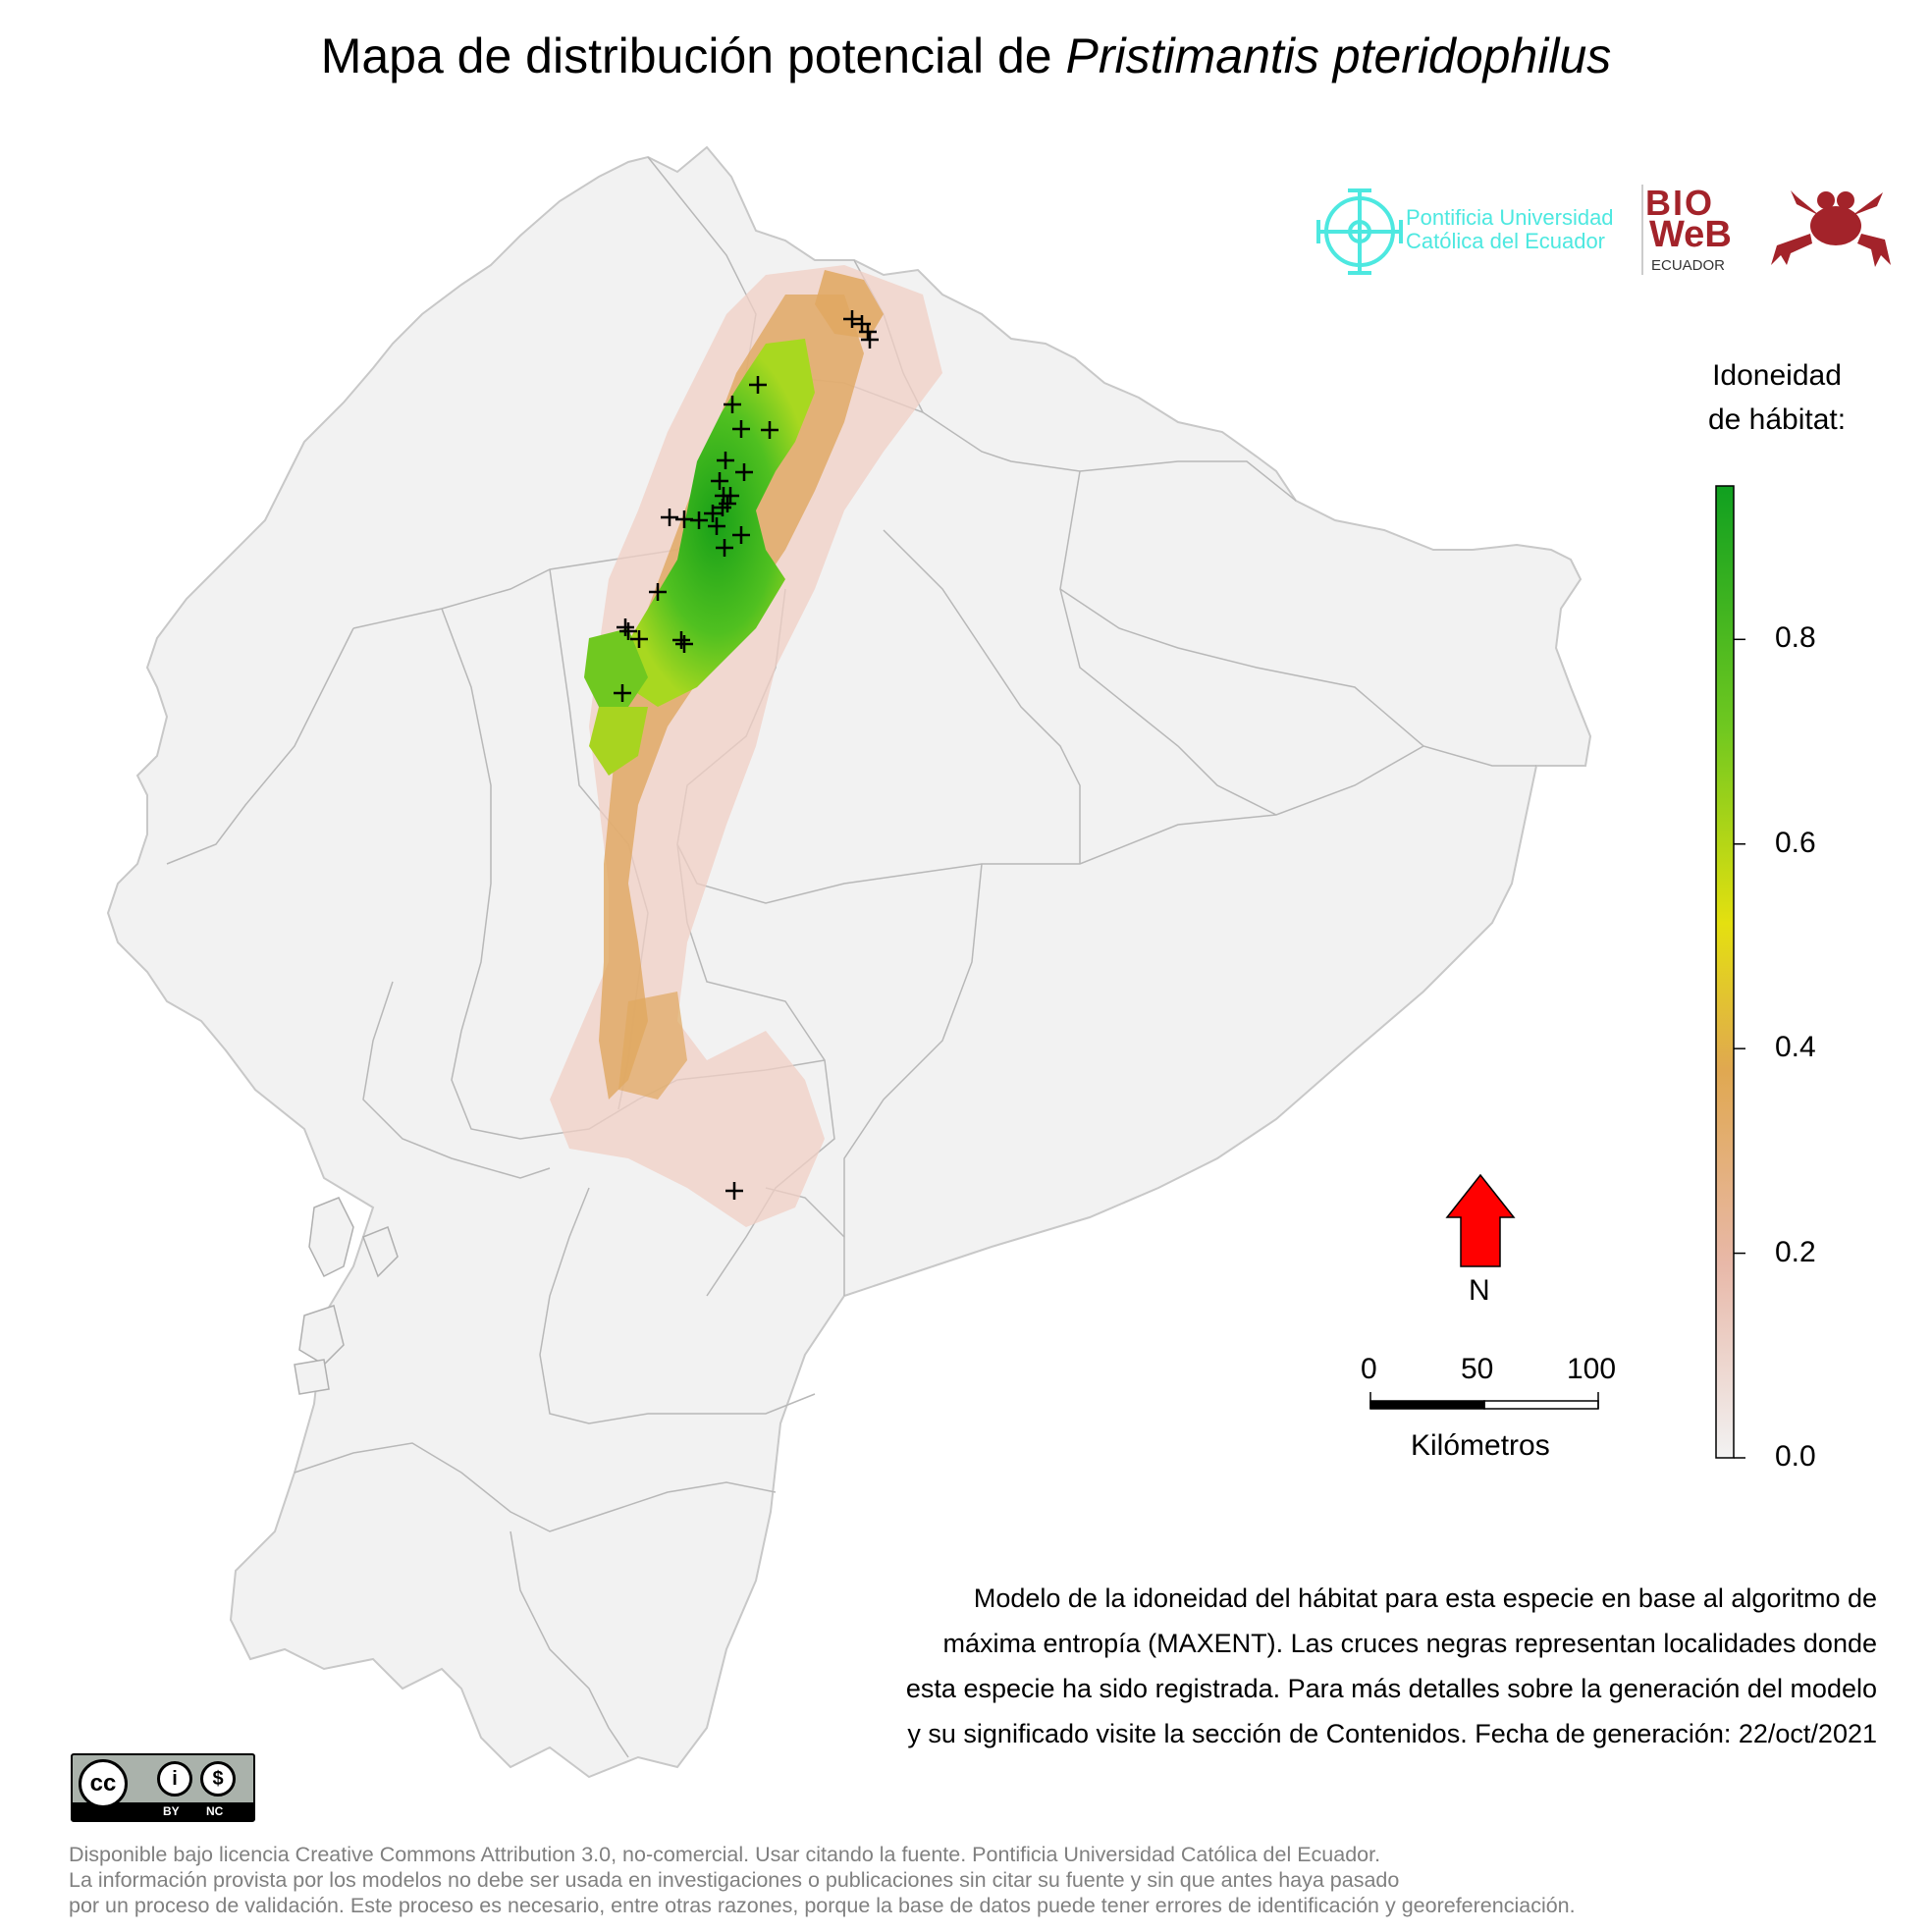  Describe the element at coordinates (1338, 55) in the screenshot. I see `species-name: Pristimantis pteridophilus` at that location.